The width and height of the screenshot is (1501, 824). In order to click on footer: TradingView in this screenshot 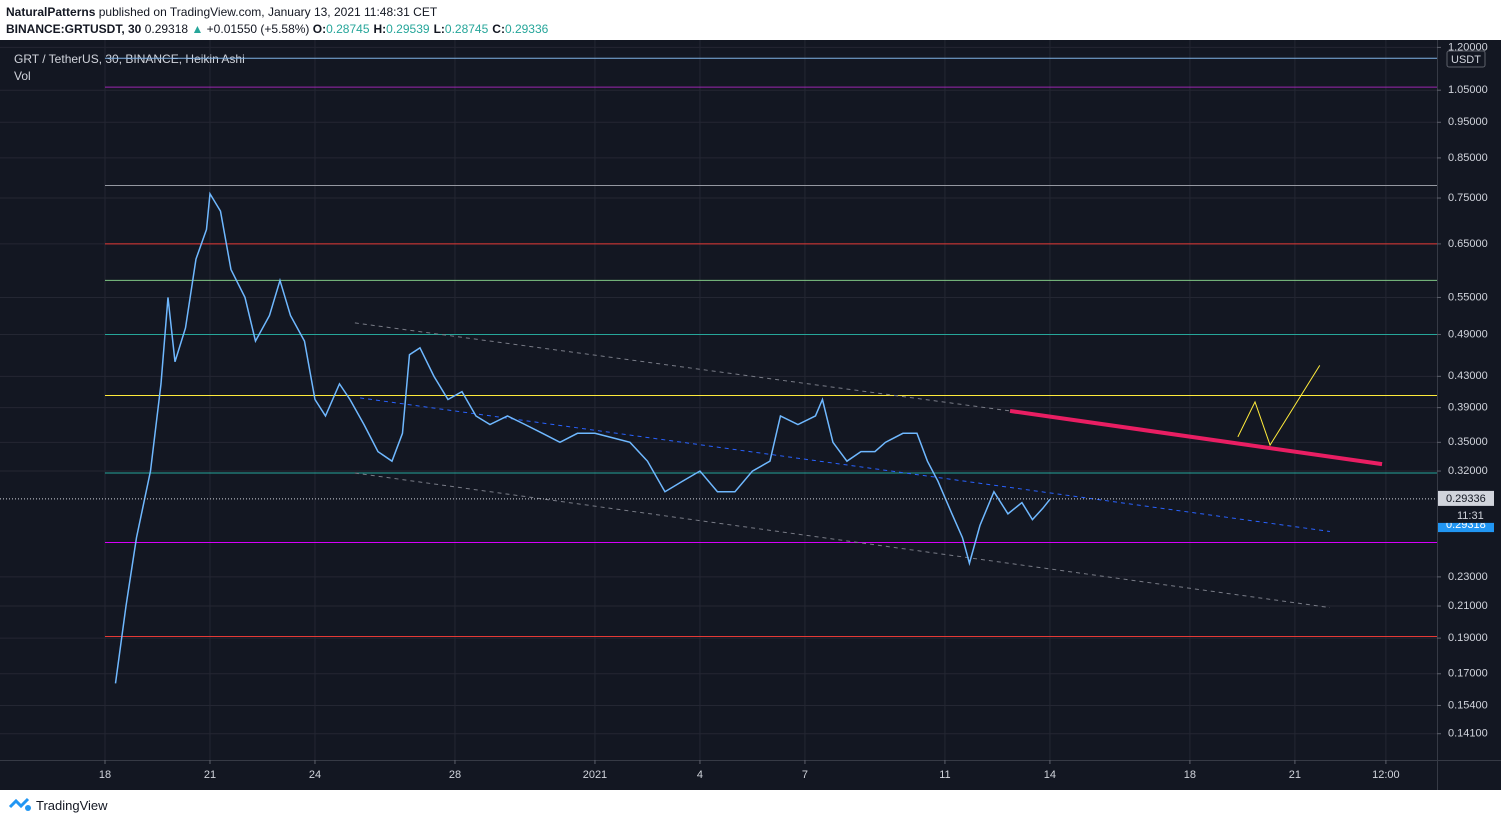, I will do `click(58, 805)`.